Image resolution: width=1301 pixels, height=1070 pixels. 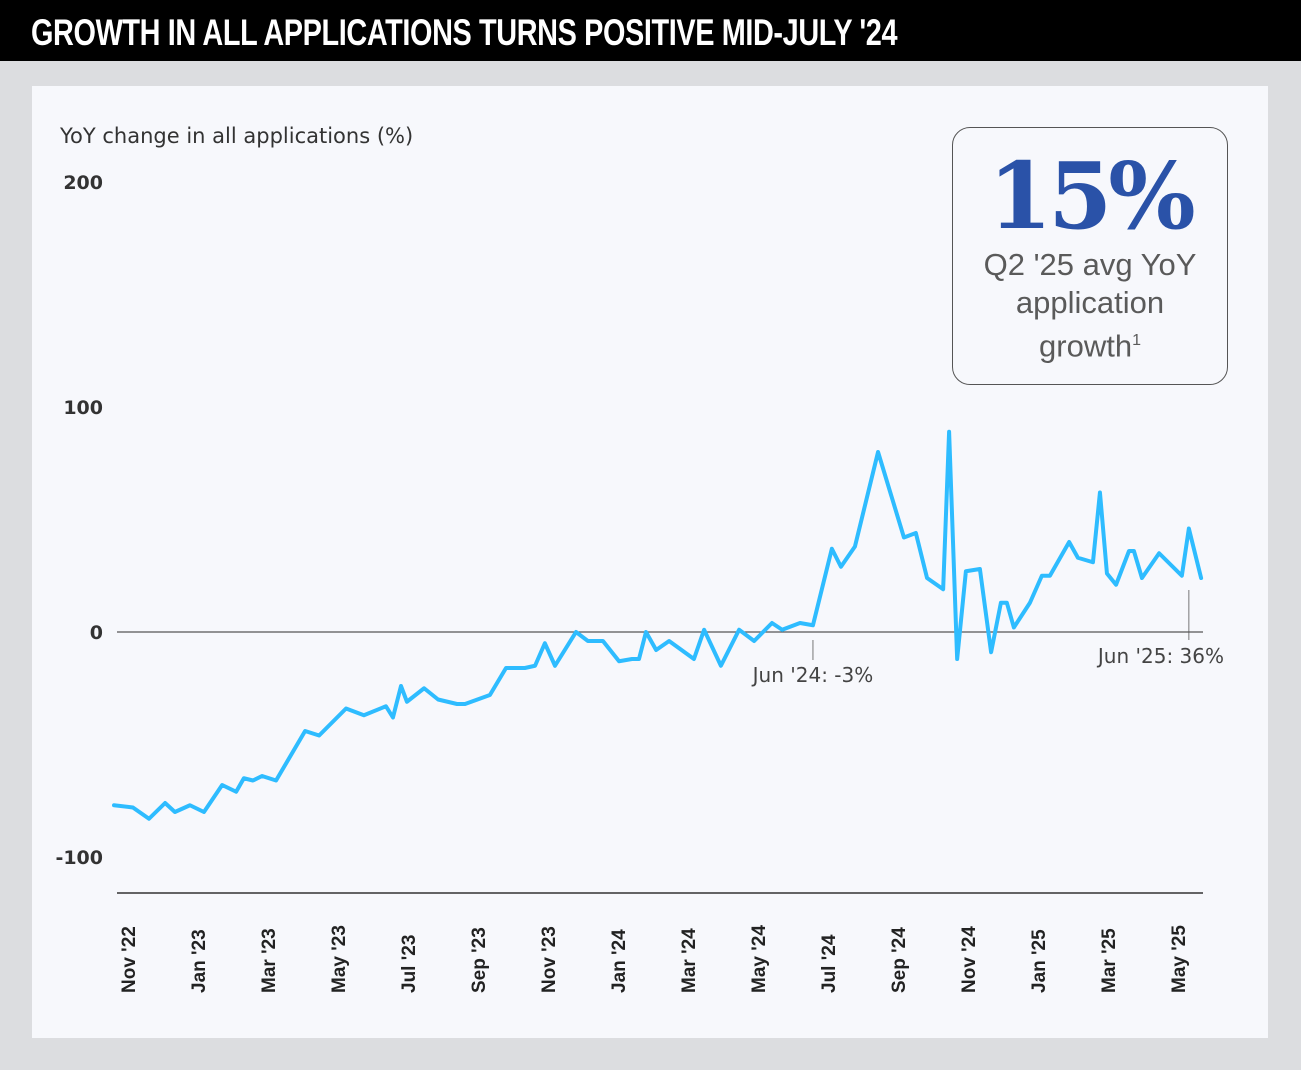 I want to click on x-tick-label: May '23, so click(x=339, y=959).